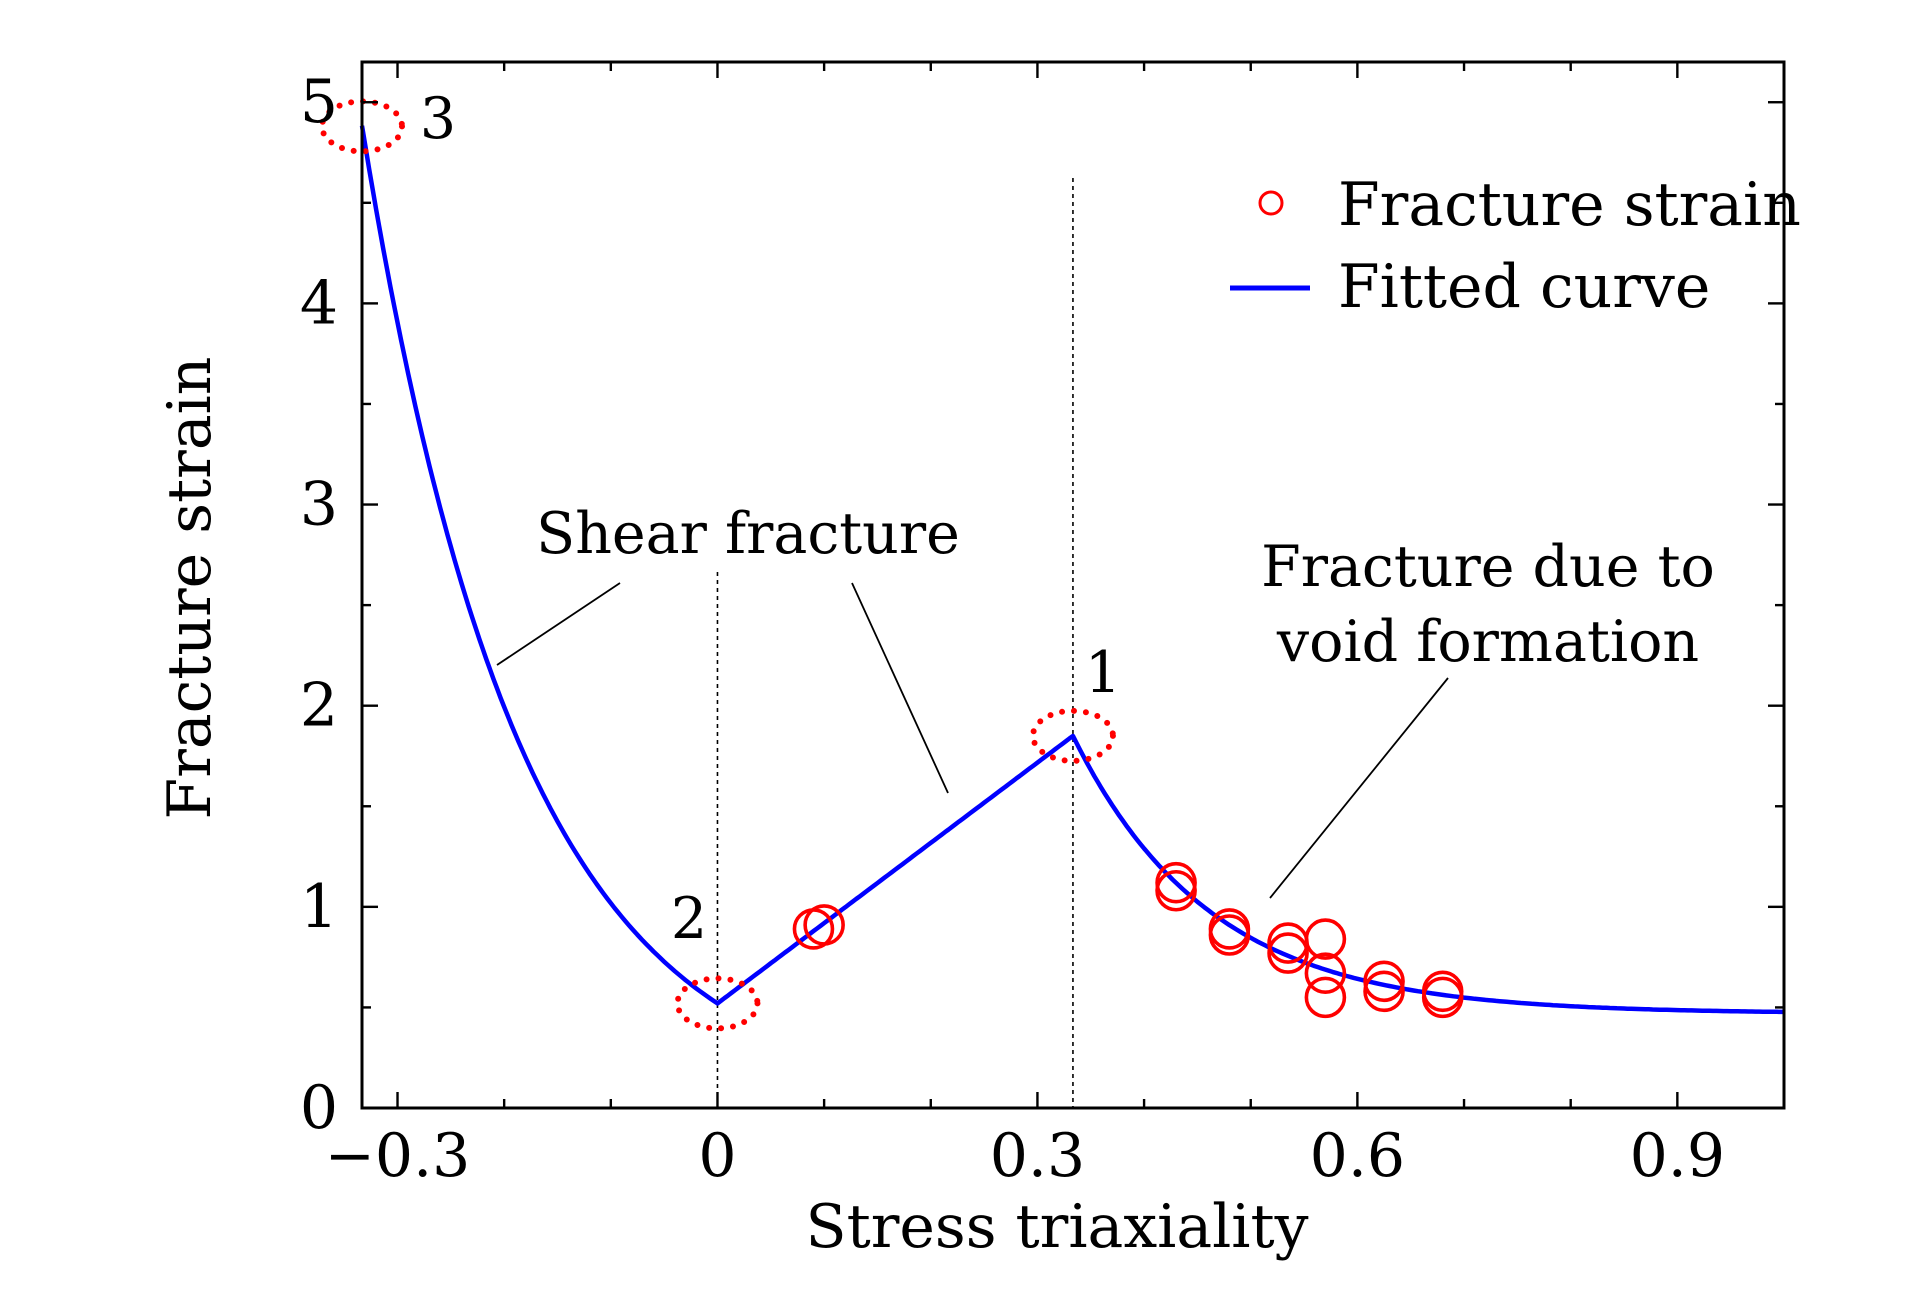 Image resolution: width=1923 pixels, height=1299 pixels. Describe the element at coordinates (438, 119) in the screenshot. I see `marked-point-label-3: 3` at that location.